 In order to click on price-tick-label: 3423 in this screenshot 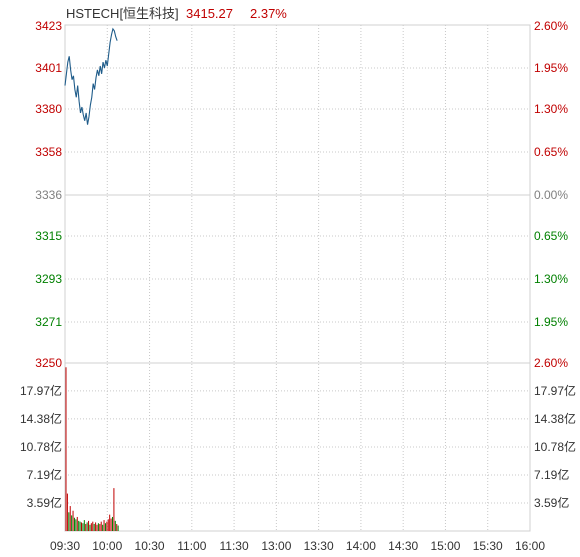, I will do `click(48, 26)`.